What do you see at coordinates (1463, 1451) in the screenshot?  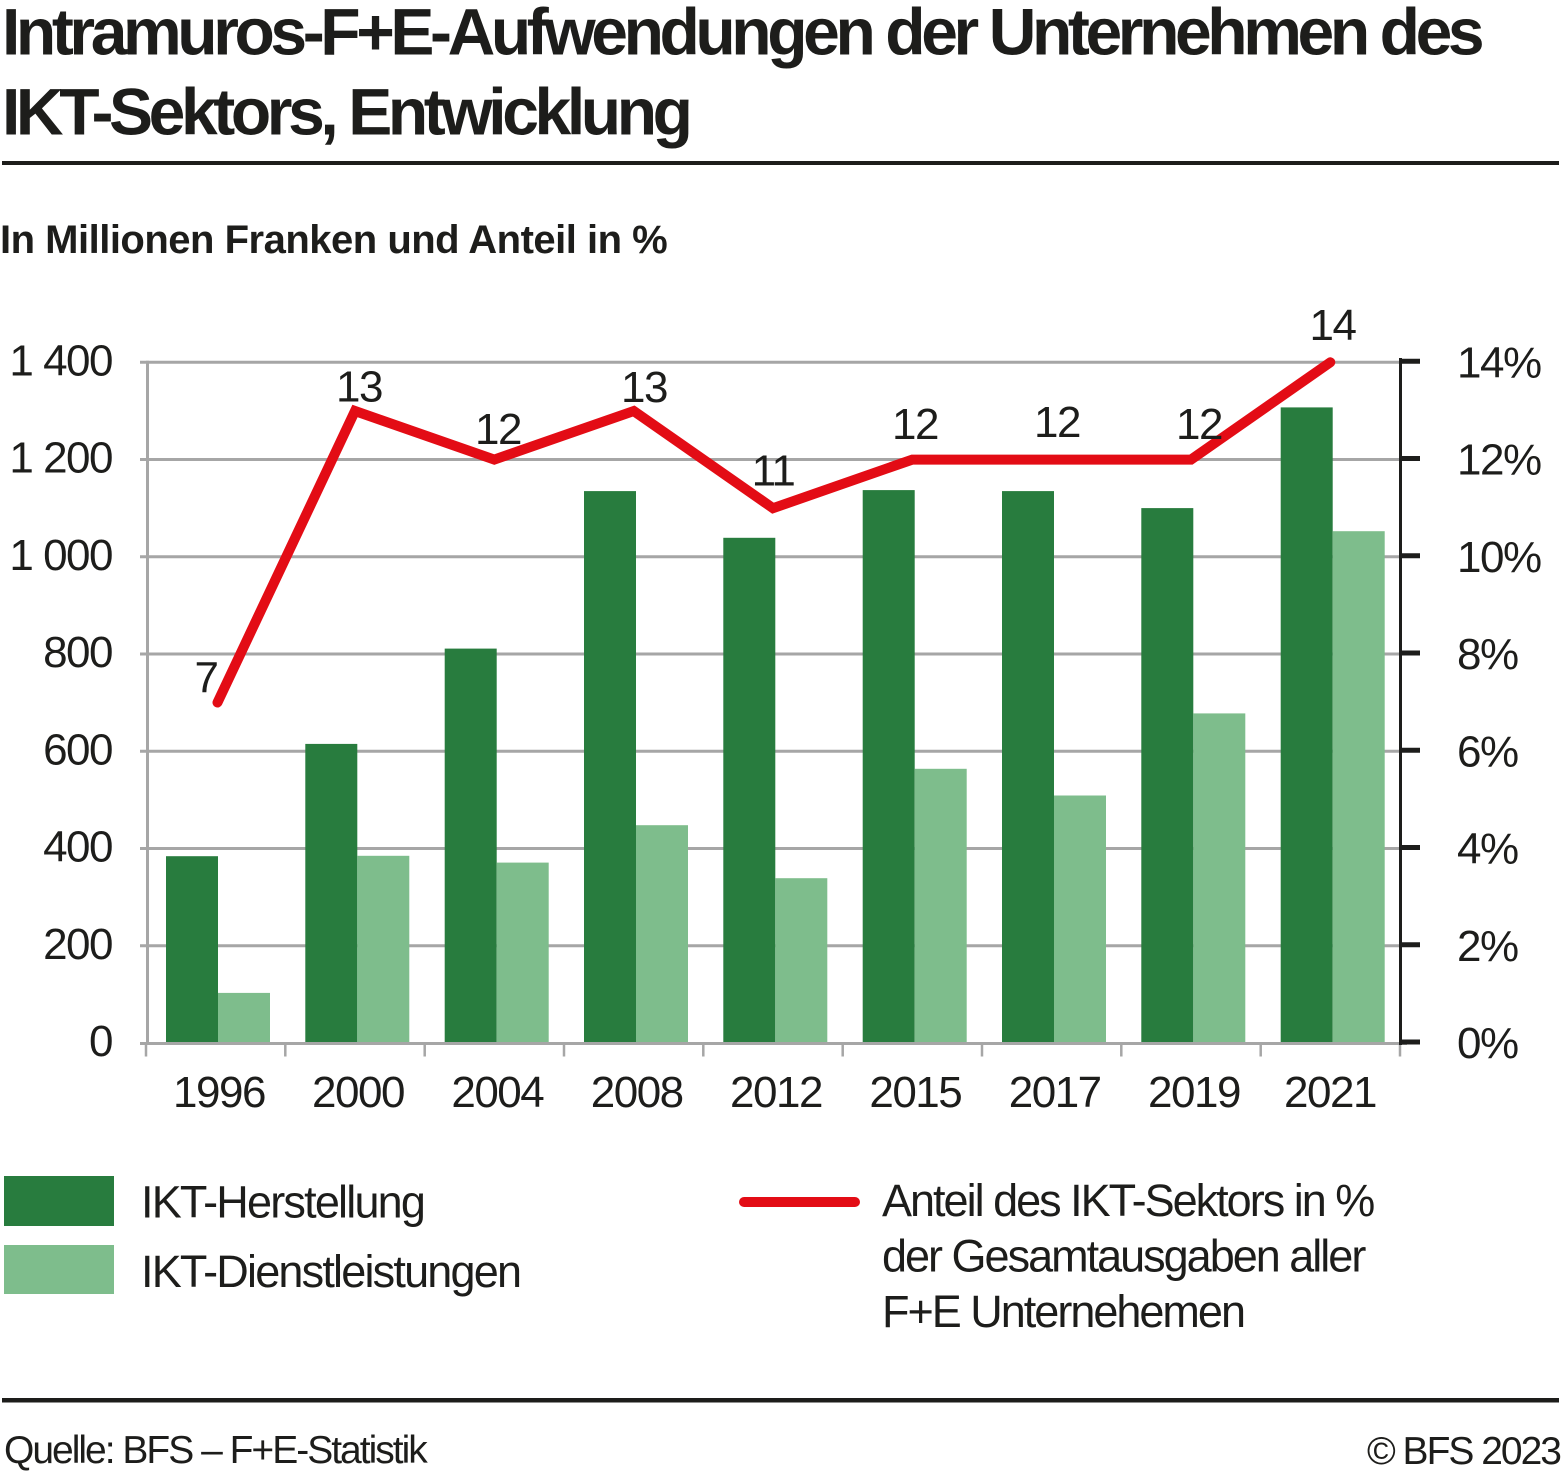 I see `svg-text: © BFS 2023` at bounding box center [1463, 1451].